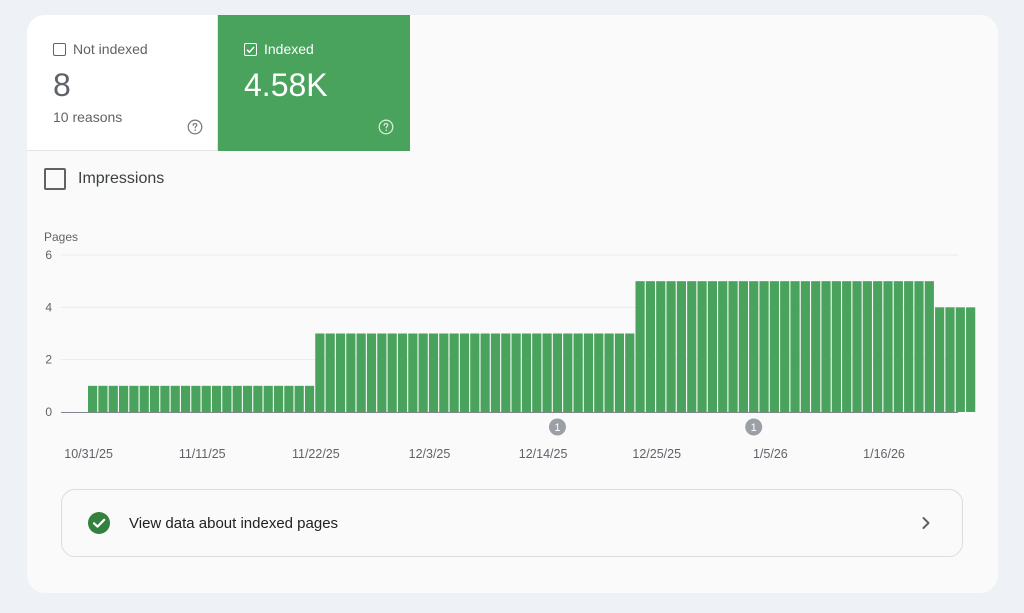  What do you see at coordinates (122, 83) in the screenshot?
I see `not-indexed-tile: Not indexed 8 10 reasons` at bounding box center [122, 83].